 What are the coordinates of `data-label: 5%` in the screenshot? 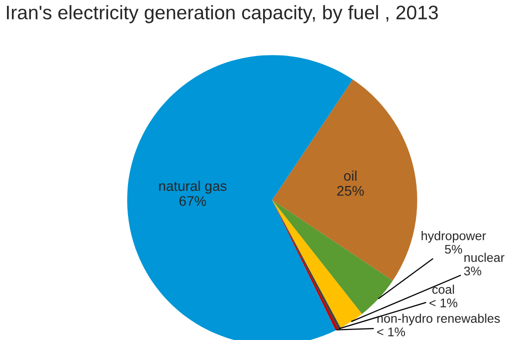 It's located at (453, 249).